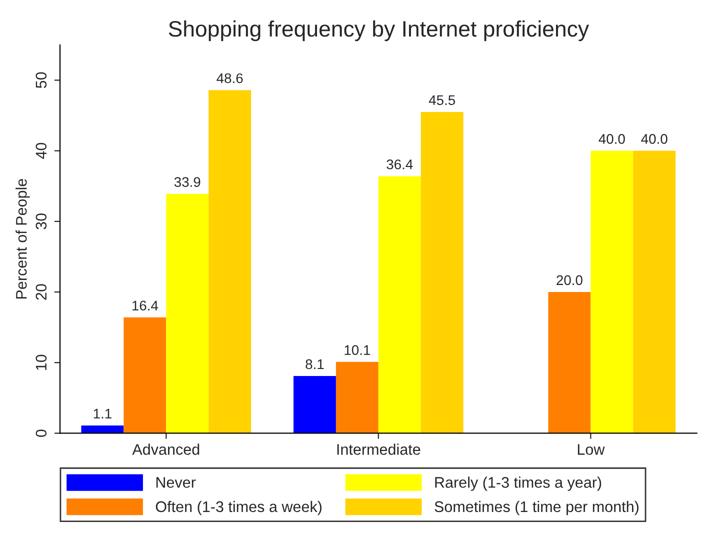 This screenshot has width=706, height=554. What do you see at coordinates (229, 78) in the screenshot?
I see `data-label: 48.6` at bounding box center [229, 78].